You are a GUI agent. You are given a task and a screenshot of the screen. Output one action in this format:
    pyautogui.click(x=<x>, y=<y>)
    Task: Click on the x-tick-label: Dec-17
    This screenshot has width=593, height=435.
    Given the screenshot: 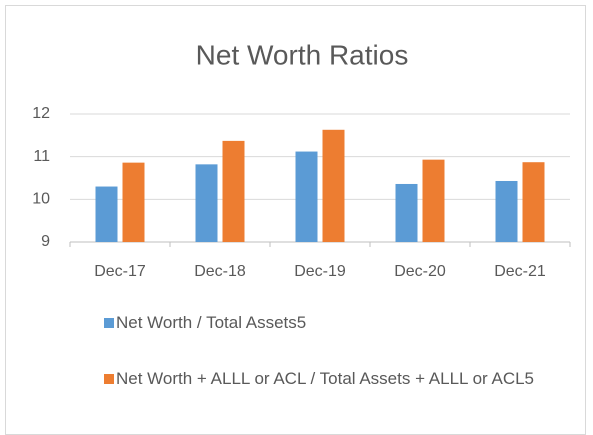 What is the action you would take?
    pyautogui.click(x=120, y=271)
    